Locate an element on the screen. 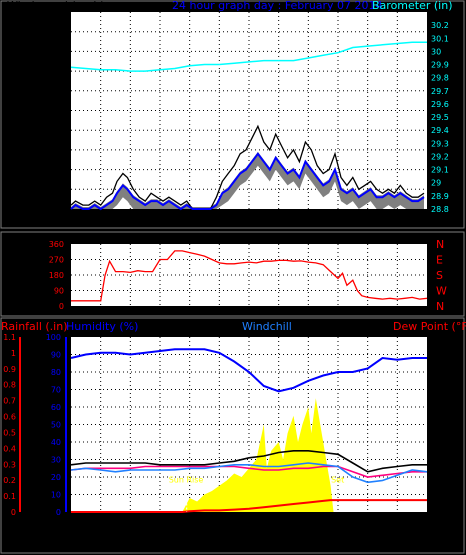 The height and width of the screenshot is (555, 466). wind-speed-line is located at coordinates (247, 181).